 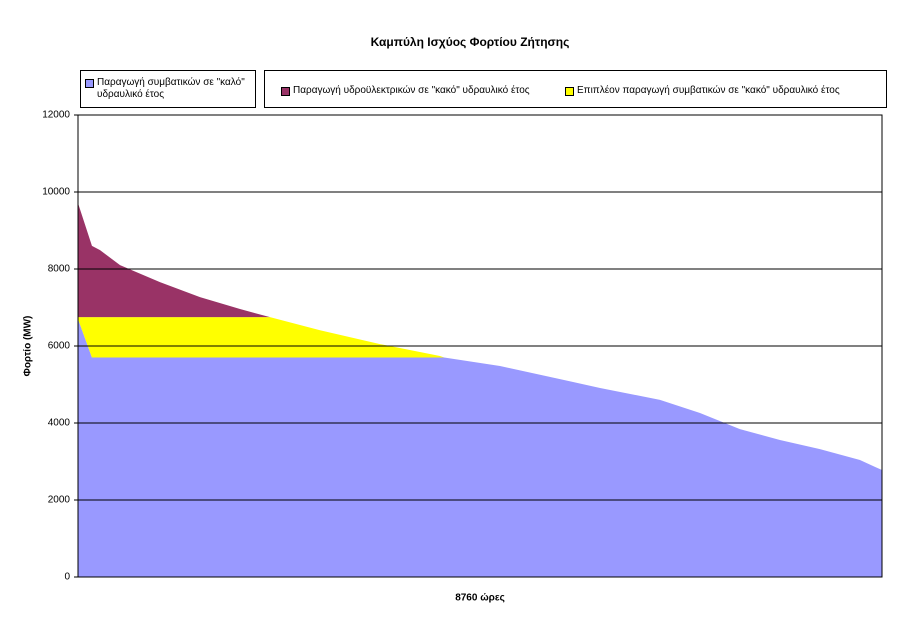 I want to click on y-tick-label: 12000, so click(x=56, y=115).